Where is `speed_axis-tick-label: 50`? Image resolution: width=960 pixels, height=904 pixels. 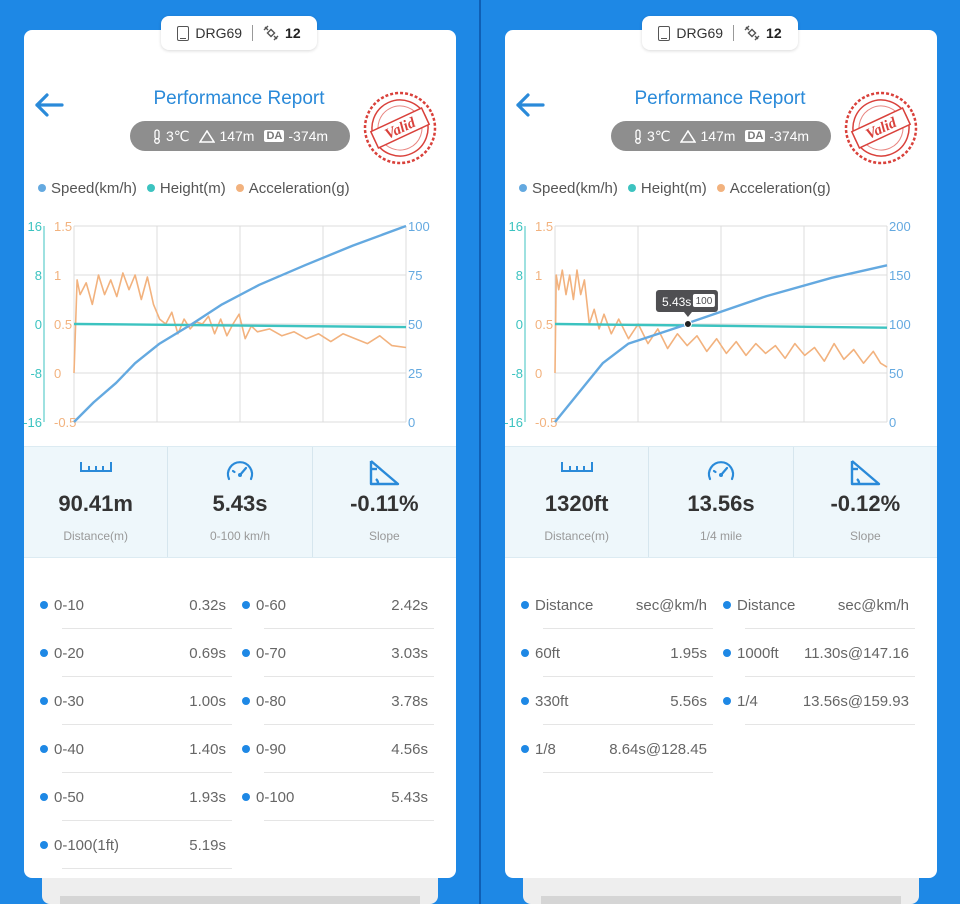
speed_axis-tick-label: 50 is located at coordinates (896, 373).